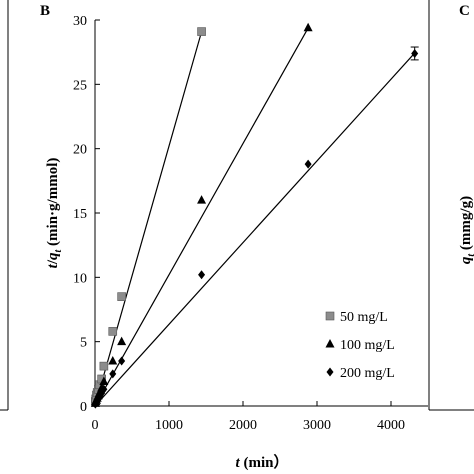  I want to click on xlabel-unit: (min）, so click(264, 462).